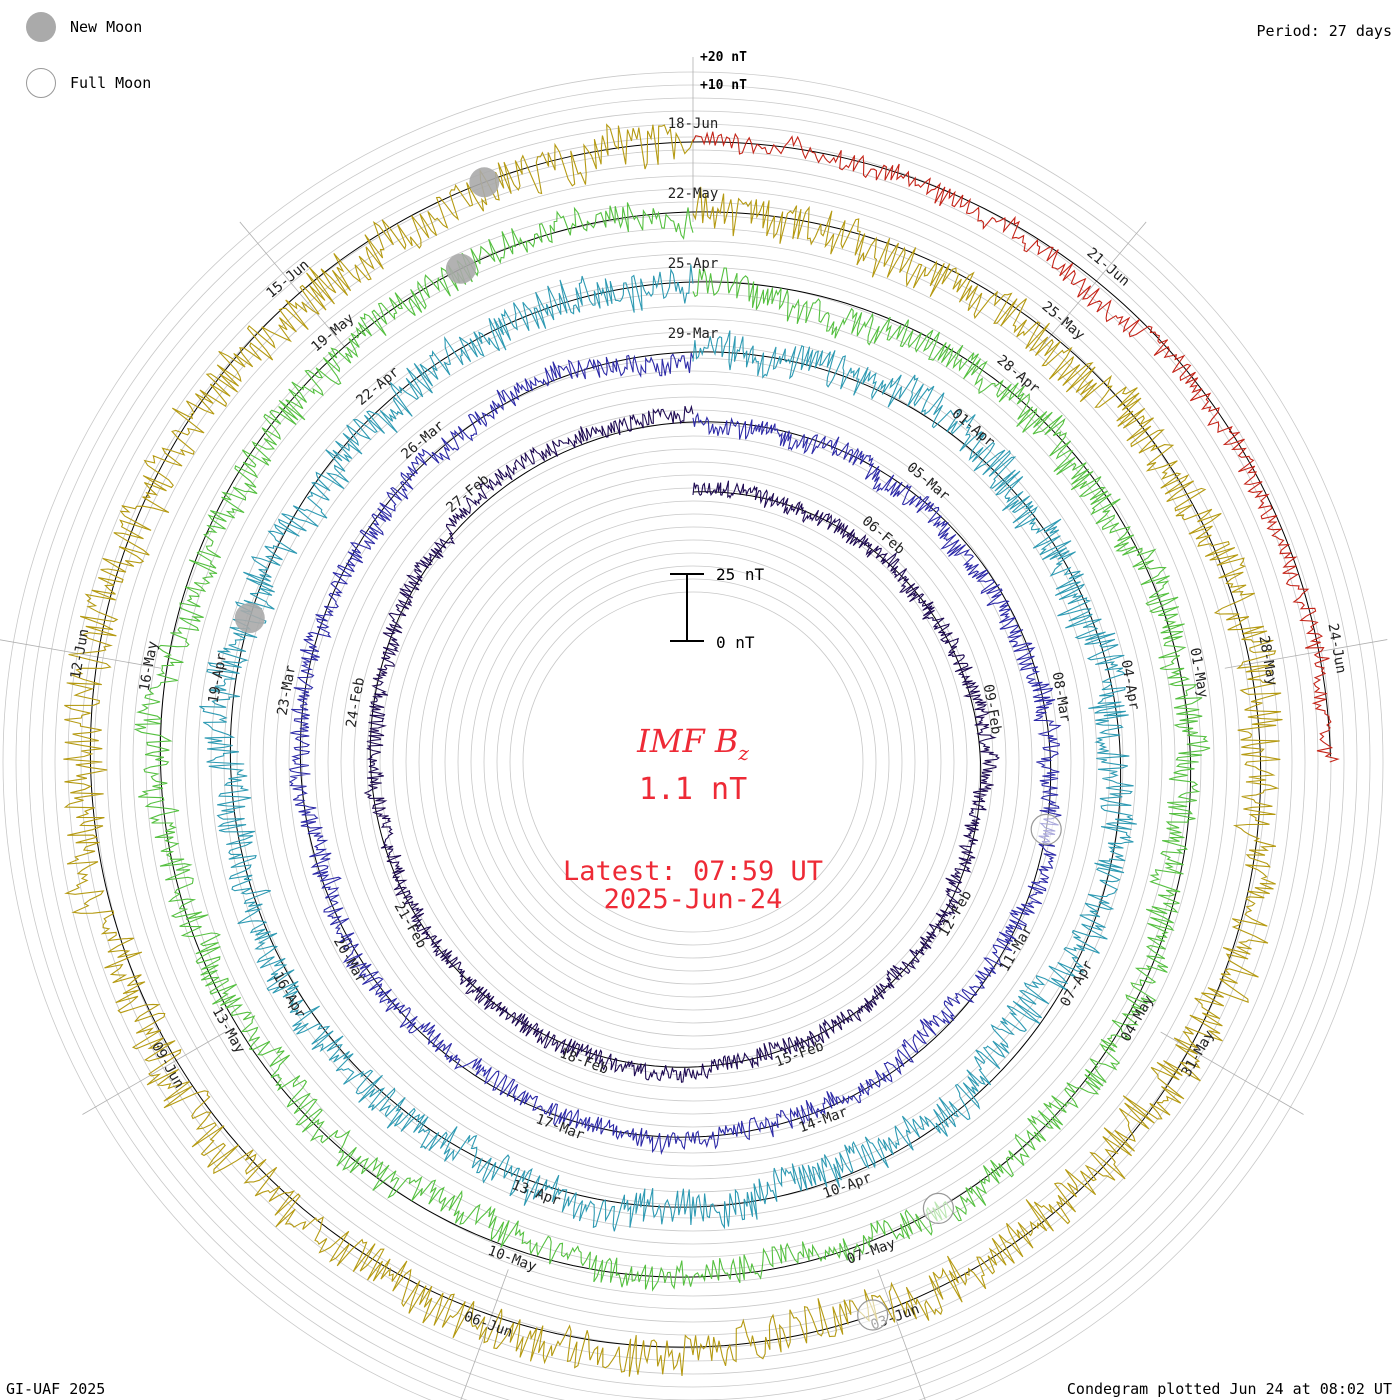 The width and height of the screenshot is (1400, 1400). What do you see at coordinates (111, 83) in the screenshot?
I see `legend-full-moon-label: Full Moon` at bounding box center [111, 83].